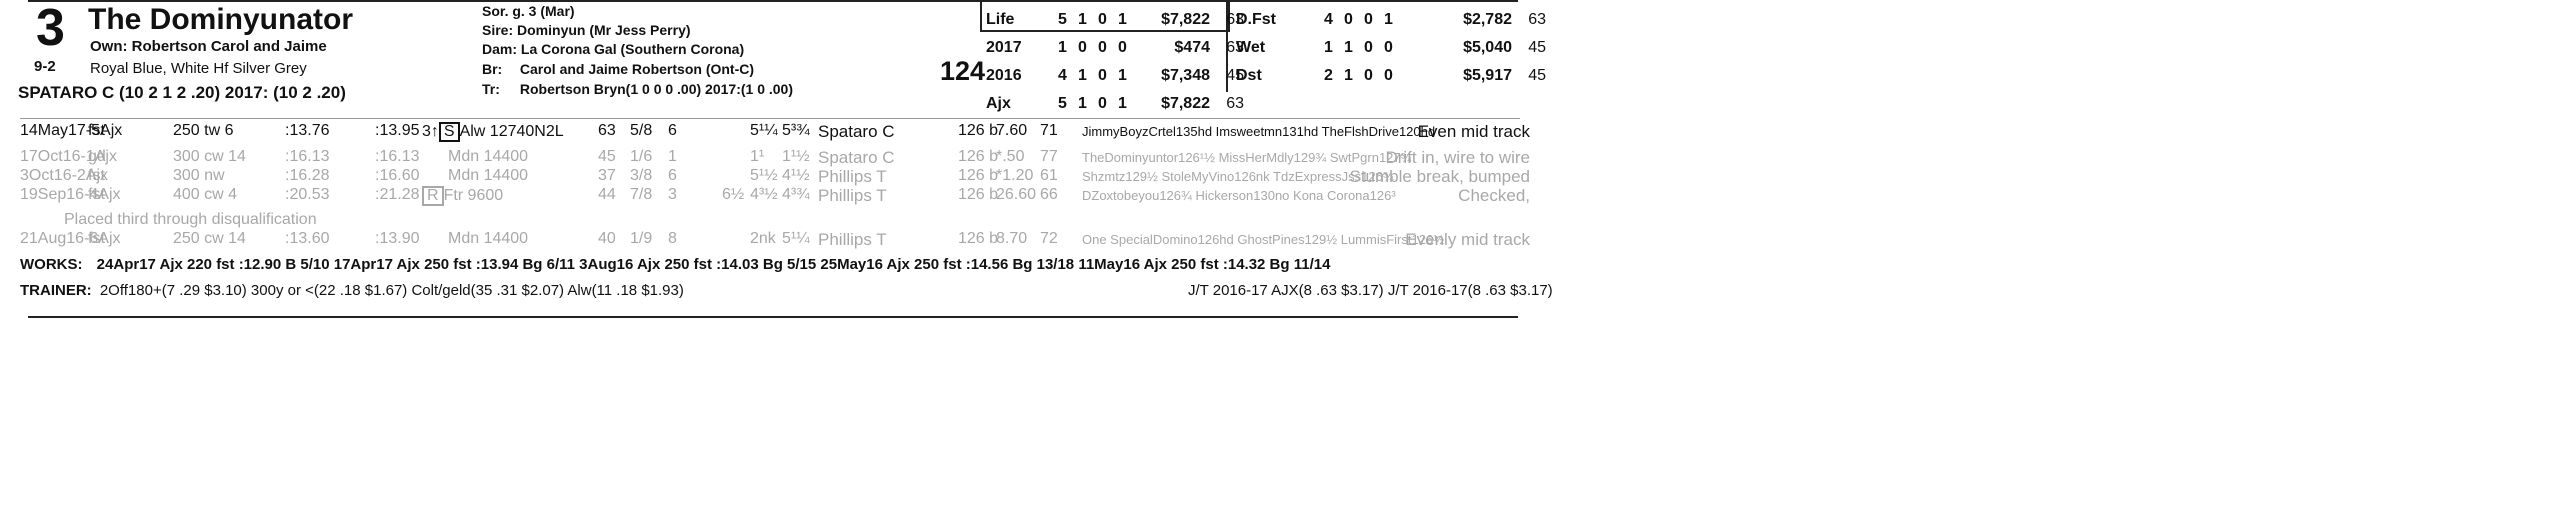 The image size is (2550, 520). I want to click on record-label: Ajx, so click(998, 103).